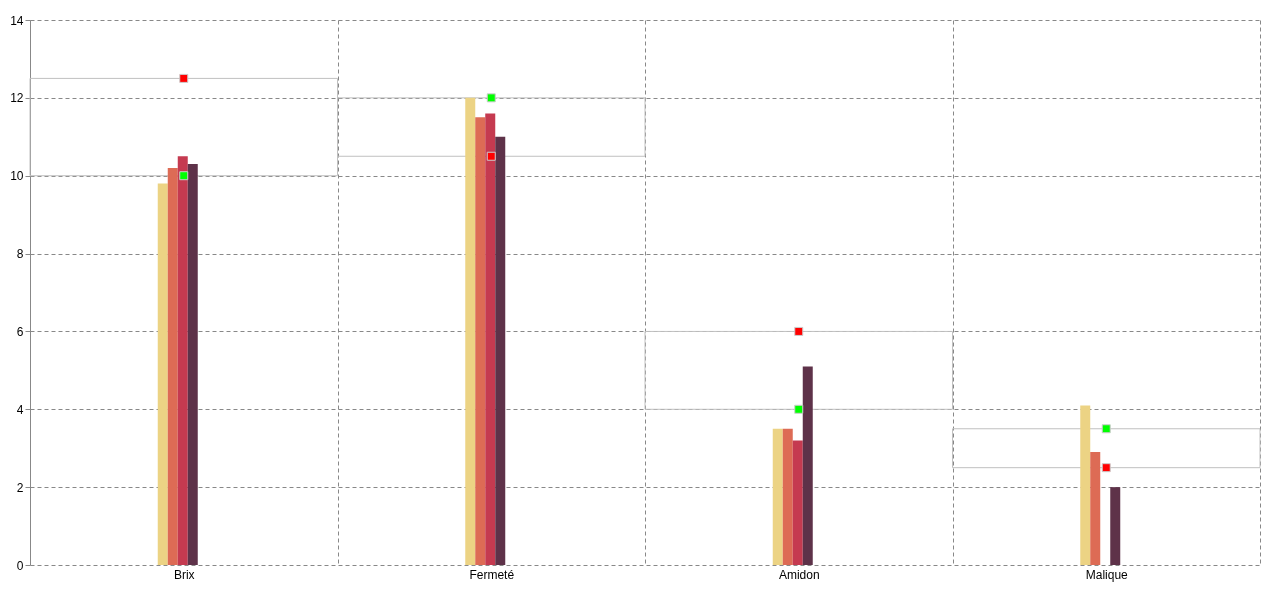 The image size is (1280, 600). Describe the element at coordinates (17, 20) in the screenshot. I see `y-tick-label: 14` at that location.